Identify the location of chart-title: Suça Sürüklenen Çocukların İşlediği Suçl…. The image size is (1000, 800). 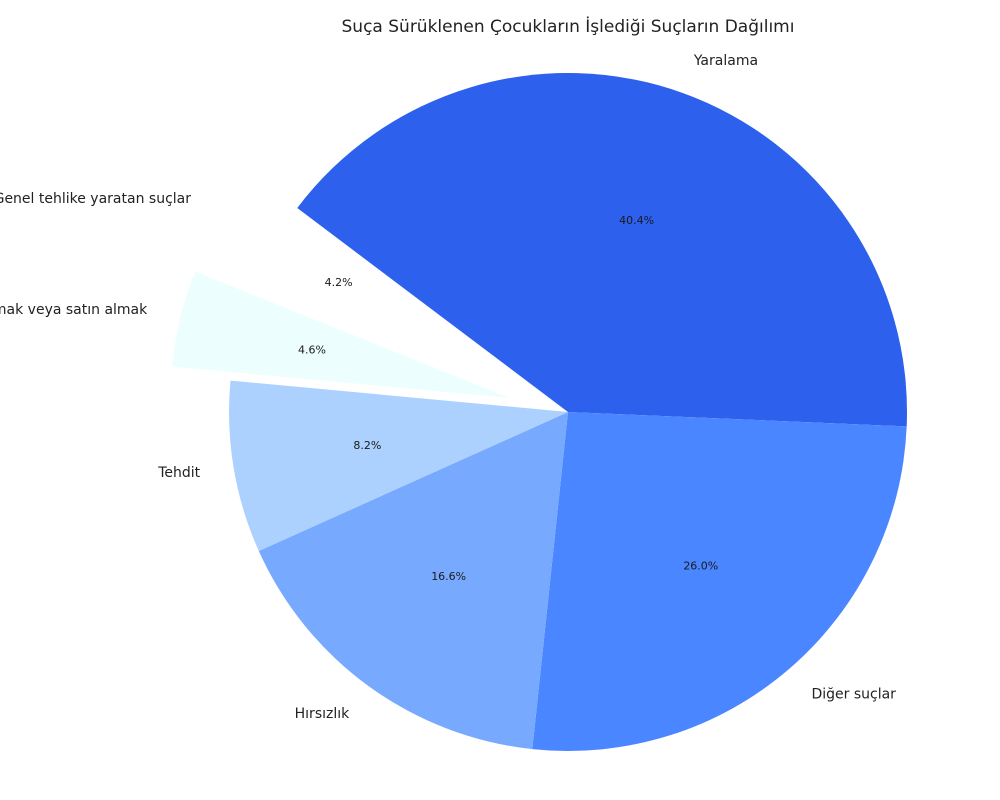
(568, 26).